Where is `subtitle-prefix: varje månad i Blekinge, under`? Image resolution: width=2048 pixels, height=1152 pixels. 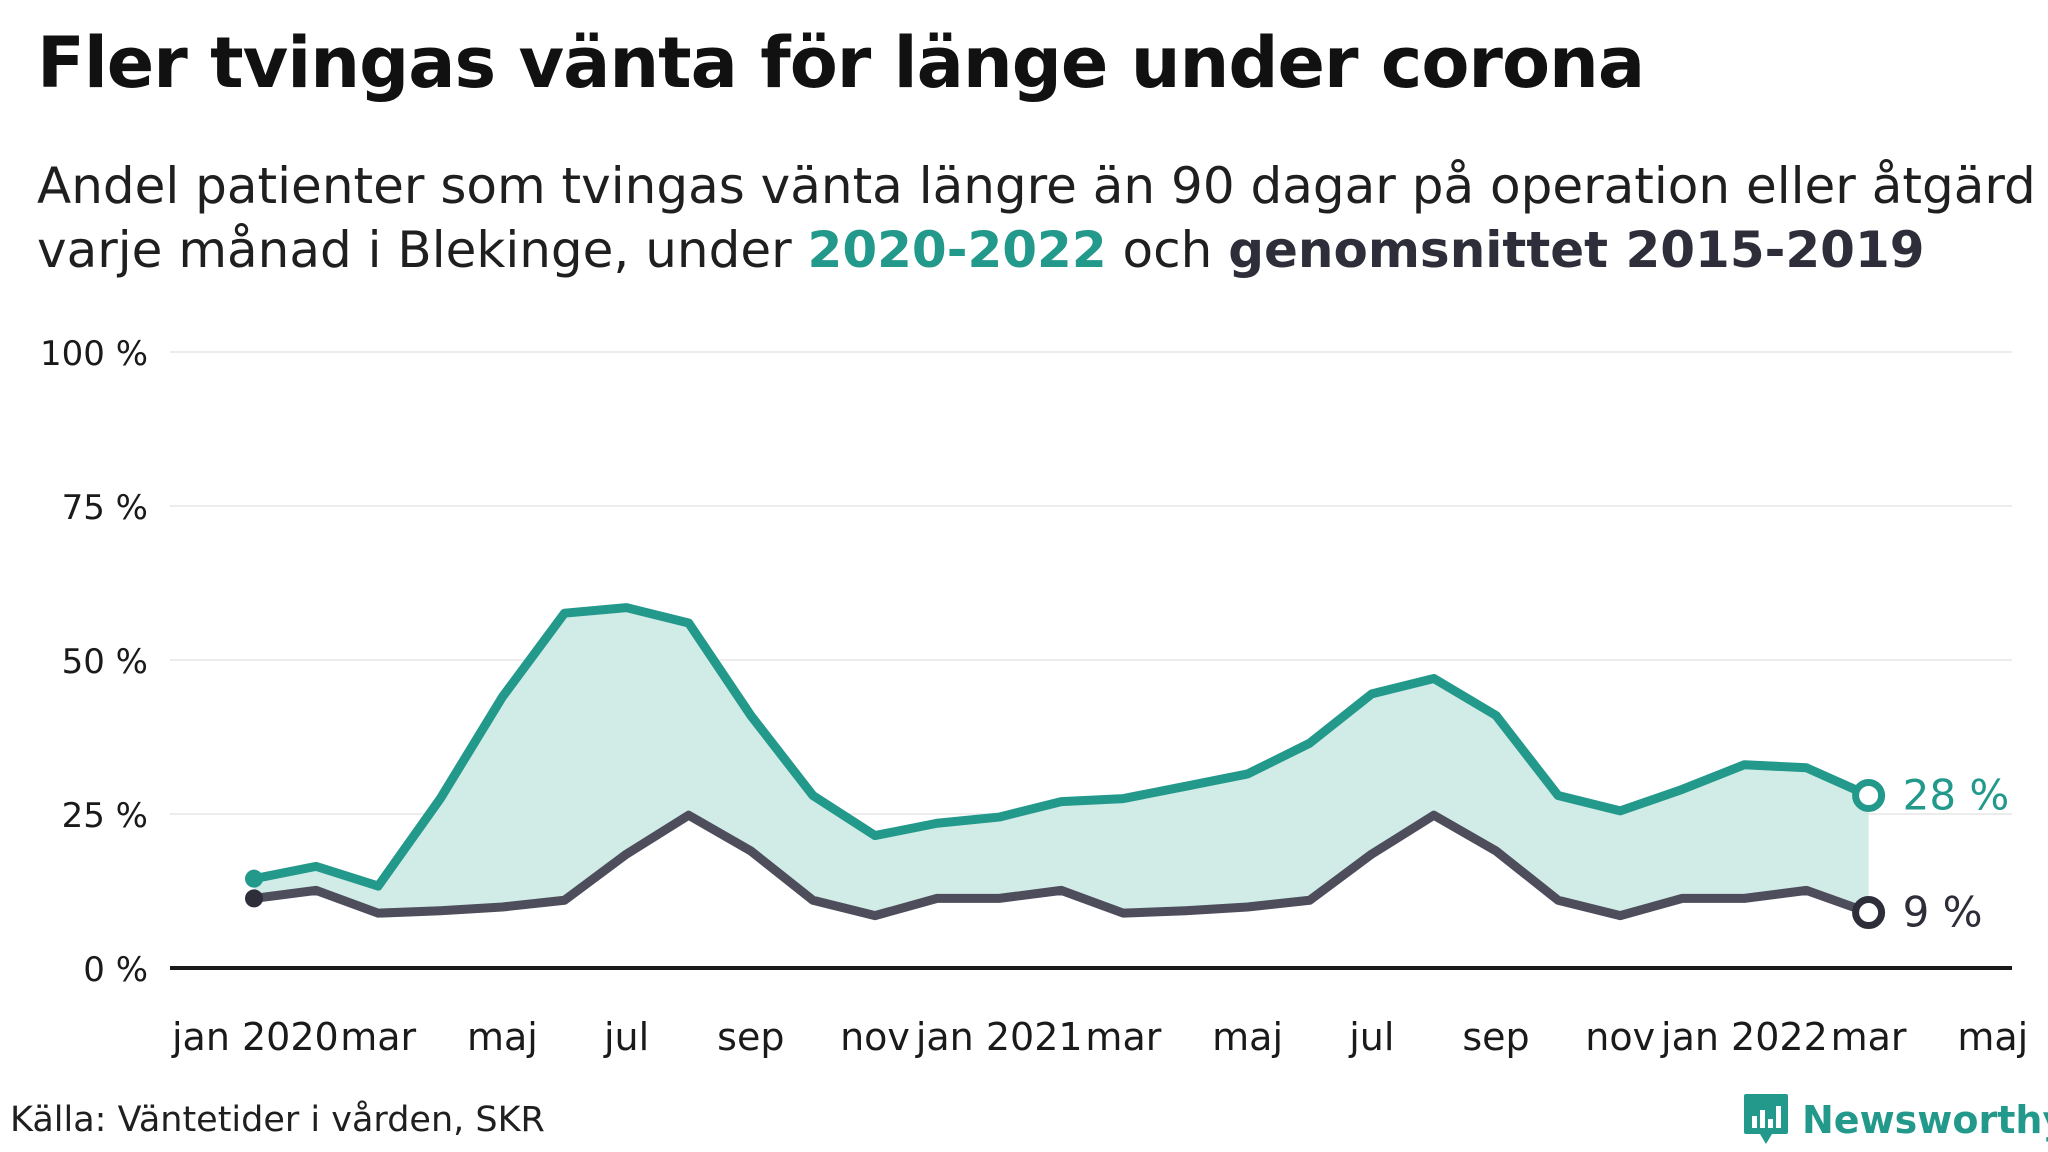 subtitle-prefix: varje månad i Blekinge, under is located at coordinates (422, 250).